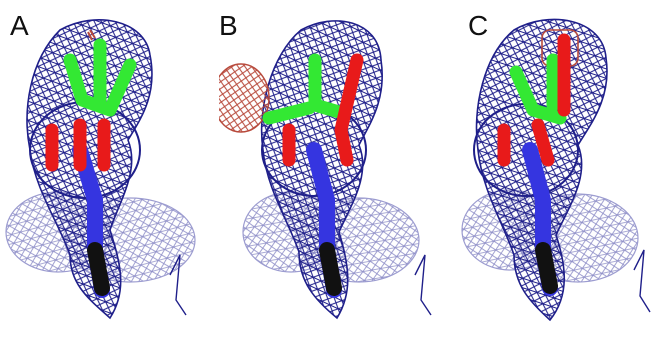 The height and width of the screenshot is (341, 658). I want to click on panel-label-a: A, so click(19, 25).